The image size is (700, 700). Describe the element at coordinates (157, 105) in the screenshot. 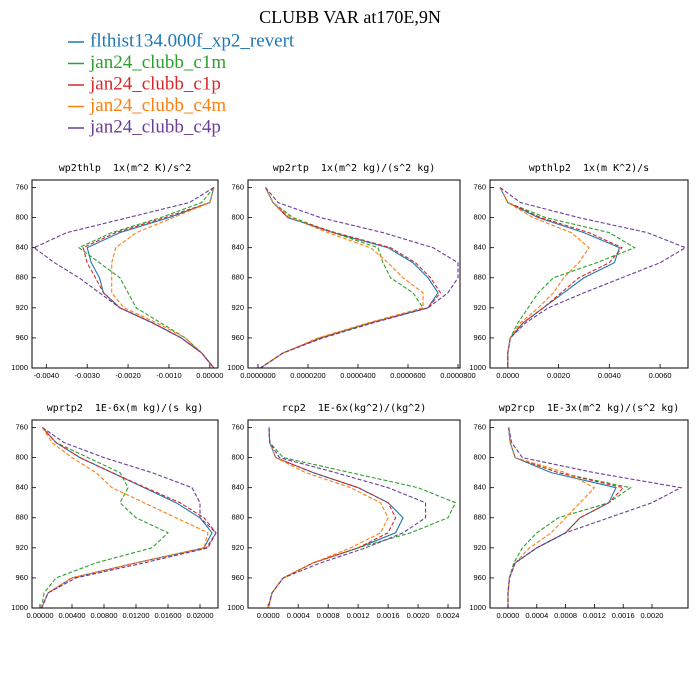

I see `legend-label: jan24_clubb_c4m` at that location.